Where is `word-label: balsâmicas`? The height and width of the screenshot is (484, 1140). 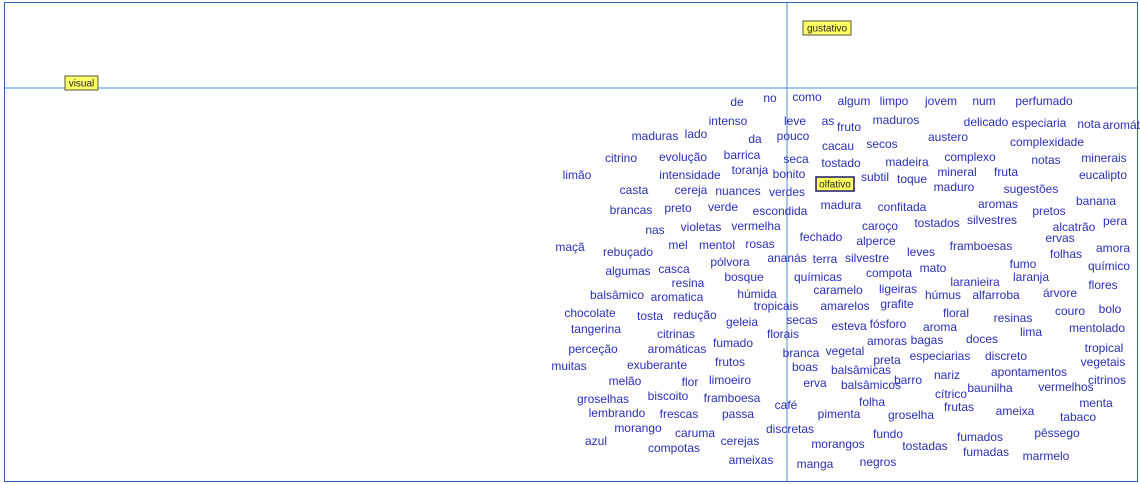
word-label: balsâmicas is located at coordinates (861, 370).